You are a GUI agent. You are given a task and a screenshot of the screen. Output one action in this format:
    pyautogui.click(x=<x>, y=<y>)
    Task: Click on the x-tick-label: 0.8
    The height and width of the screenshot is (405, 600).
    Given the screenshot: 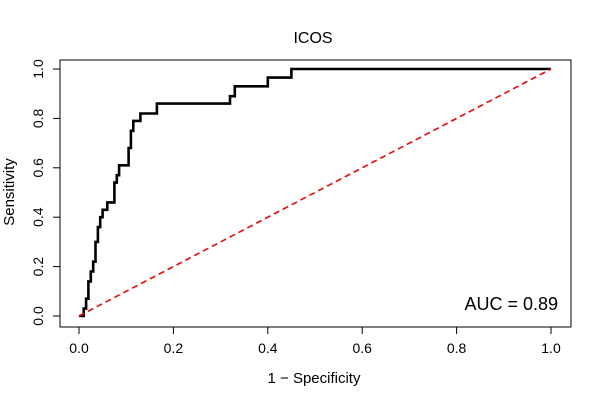 What is the action you would take?
    pyautogui.click(x=457, y=348)
    